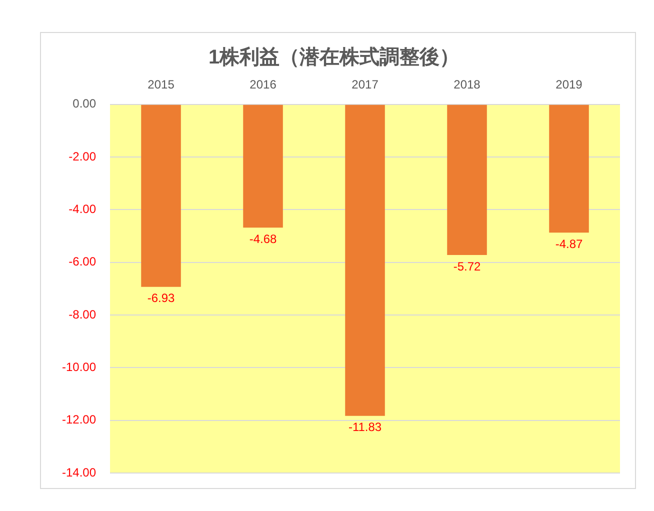  I want to click on y-tick-label: -12.00, so click(79, 419).